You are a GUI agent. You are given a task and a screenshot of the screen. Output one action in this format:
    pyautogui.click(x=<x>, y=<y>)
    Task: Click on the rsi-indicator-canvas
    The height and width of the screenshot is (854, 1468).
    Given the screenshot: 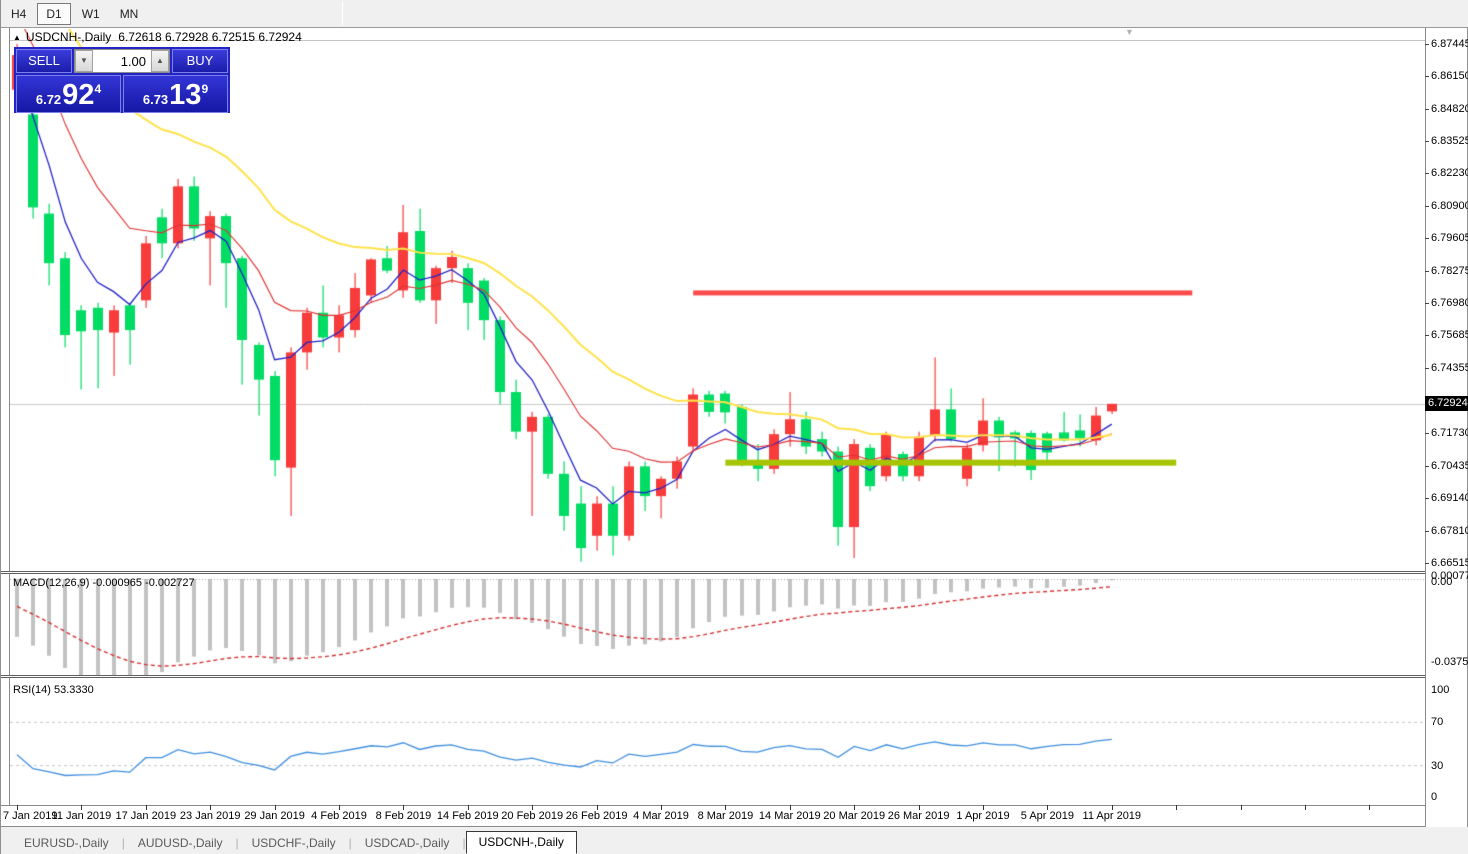 What is the action you would take?
    pyautogui.click(x=717, y=742)
    